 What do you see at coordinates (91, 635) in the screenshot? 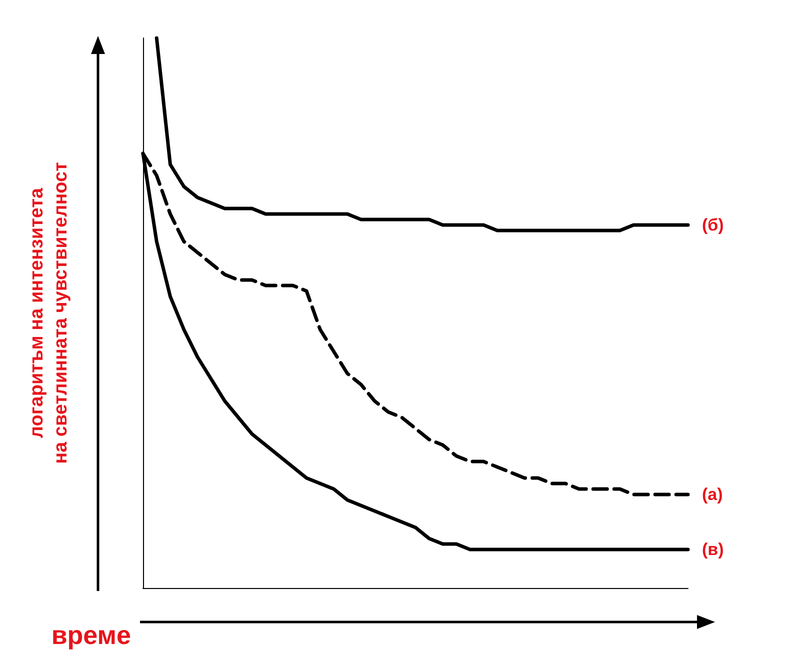
I see `x-axis-title: време` at bounding box center [91, 635].